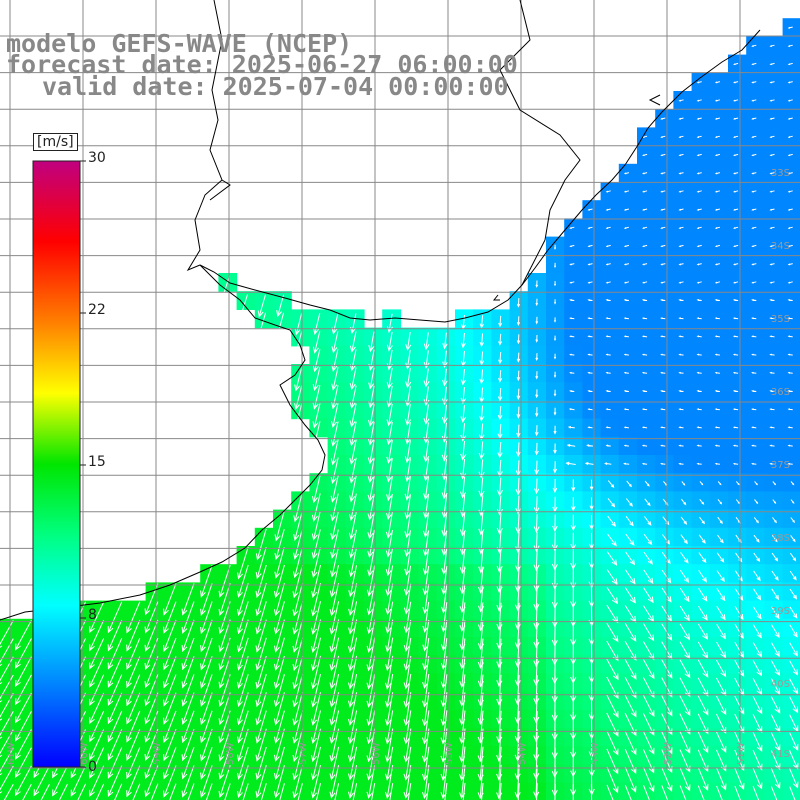 The height and width of the screenshot is (800, 800). I want to click on latitude-label: 39S, so click(780, 611).